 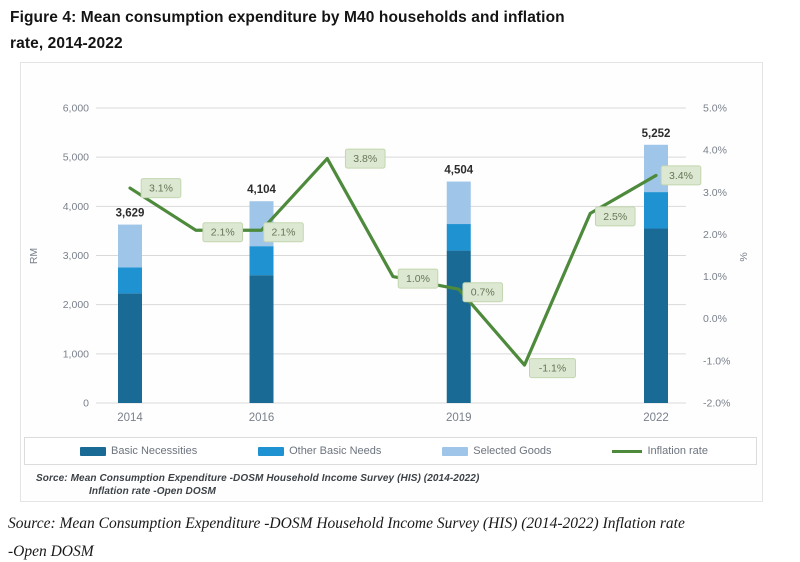 I want to click on left-axis-tick-label: 5,000, so click(x=76, y=158).